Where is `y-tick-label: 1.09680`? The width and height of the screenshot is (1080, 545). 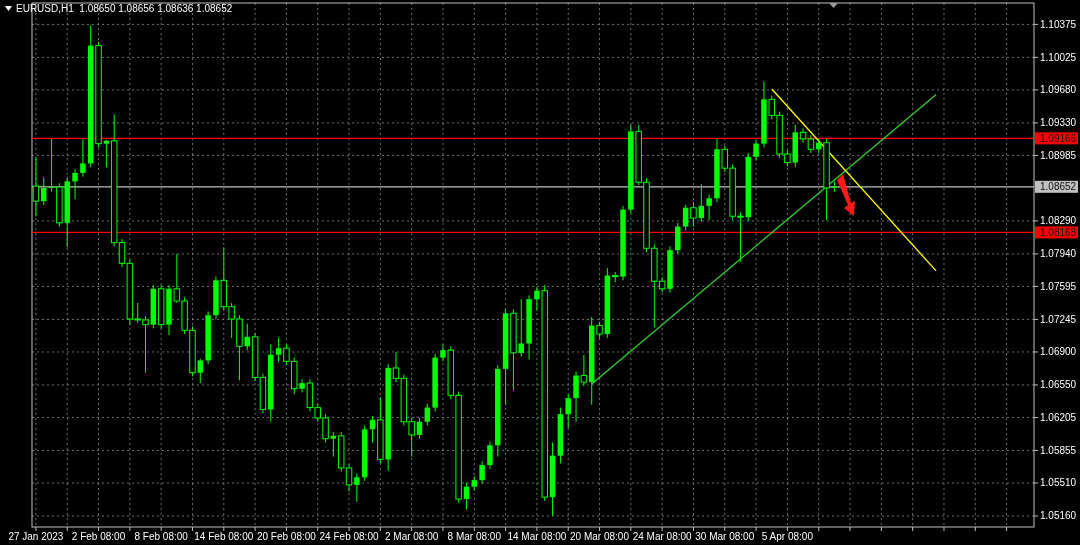
y-tick-label: 1.09680 is located at coordinates (1058, 90).